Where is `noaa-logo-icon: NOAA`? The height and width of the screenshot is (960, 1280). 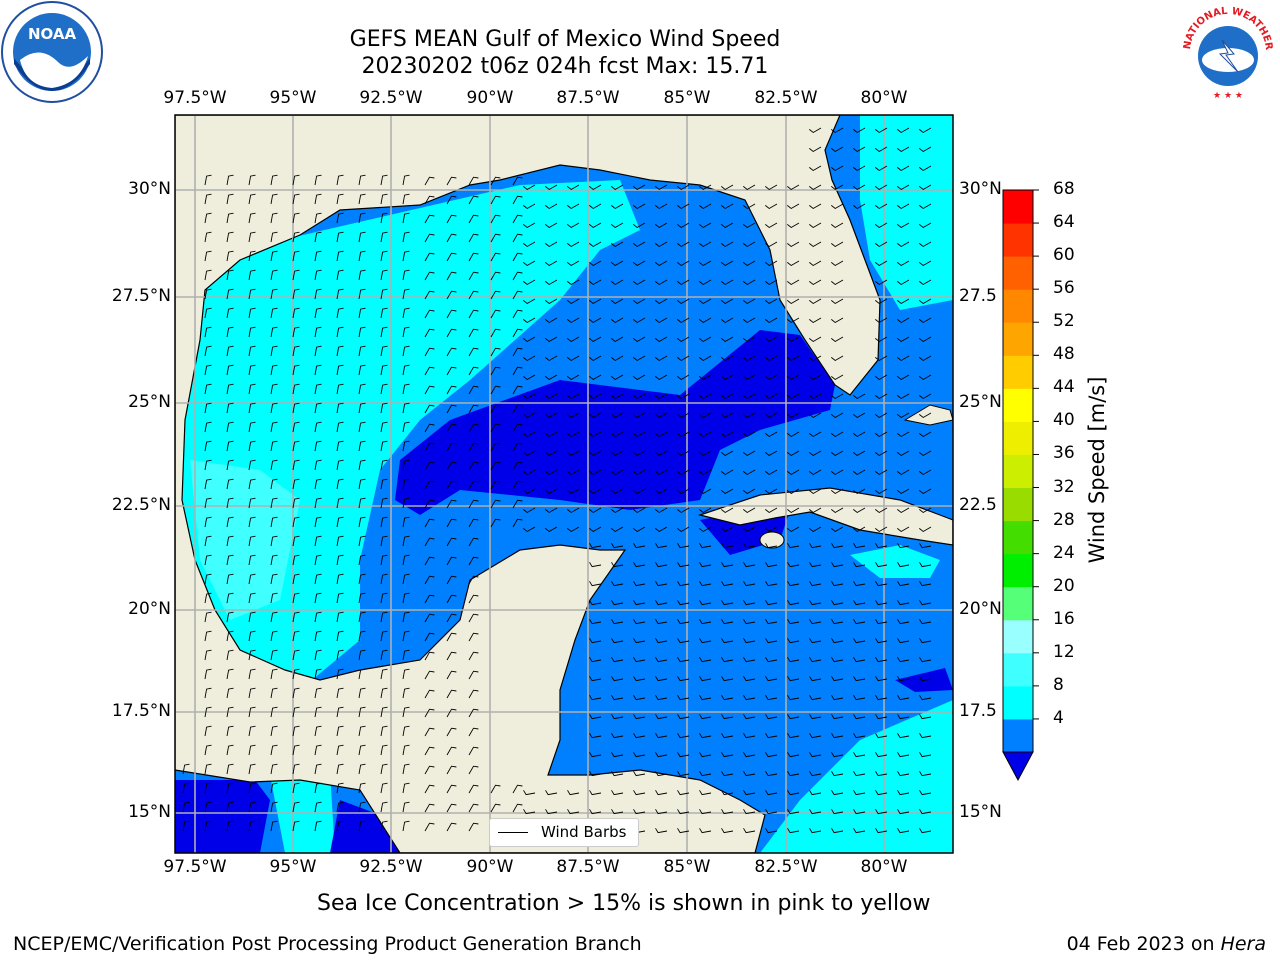 noaa-logo-icon: NOAA is located at coordinates (52, 52).